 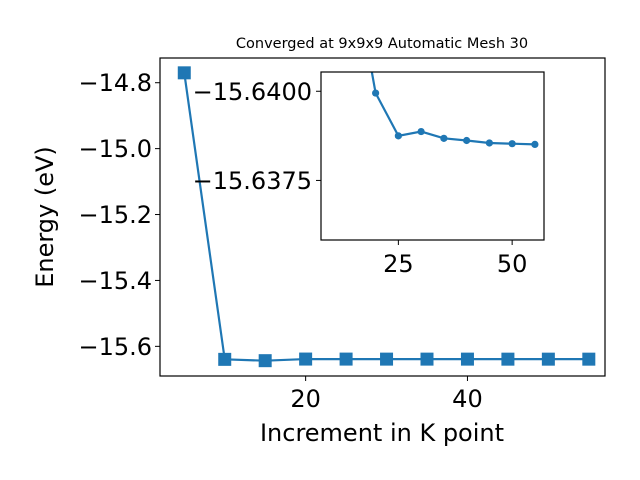 I want to click on main-y-tick-label: −15.0, so click(x=115, y=149).